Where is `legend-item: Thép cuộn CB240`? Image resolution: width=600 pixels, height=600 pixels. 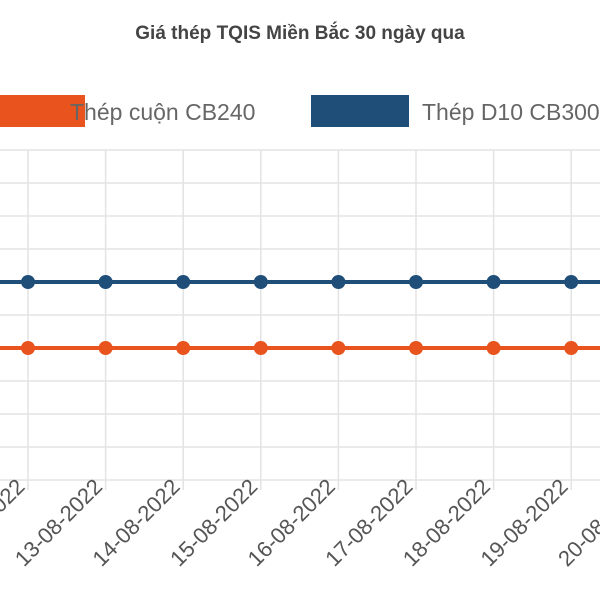 legend-item: Thép cuộn CB240 is located at coordinates (127, 111).